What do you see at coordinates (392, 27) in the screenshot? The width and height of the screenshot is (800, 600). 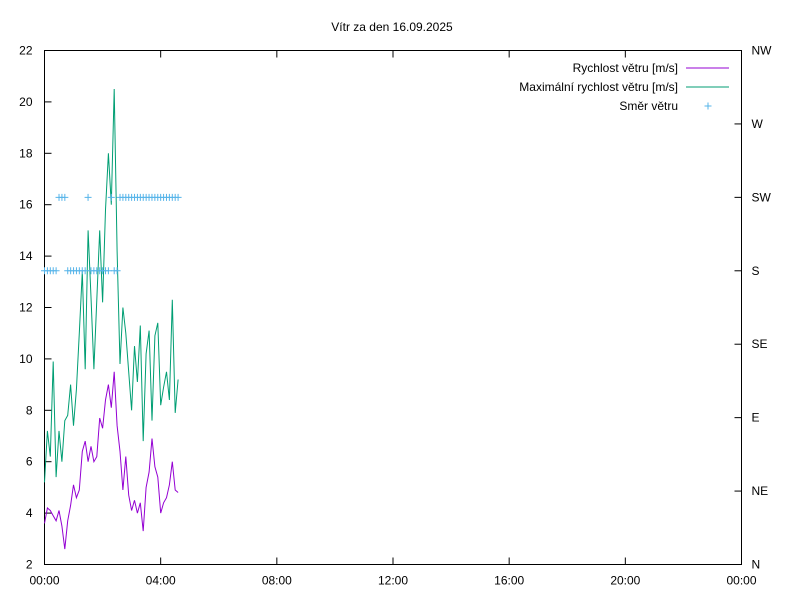 I see `chart-title: Vítr za den 16.09.2025` at bounding box center [392, 27].